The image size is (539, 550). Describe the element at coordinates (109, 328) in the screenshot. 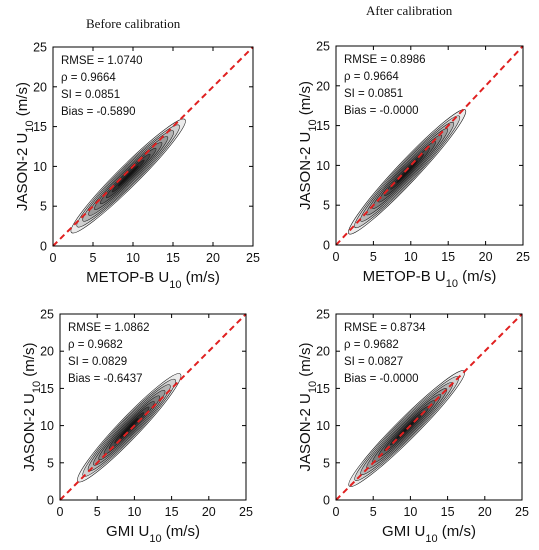

I see `stat-line-1: RMSE = 1.0862` at that location.